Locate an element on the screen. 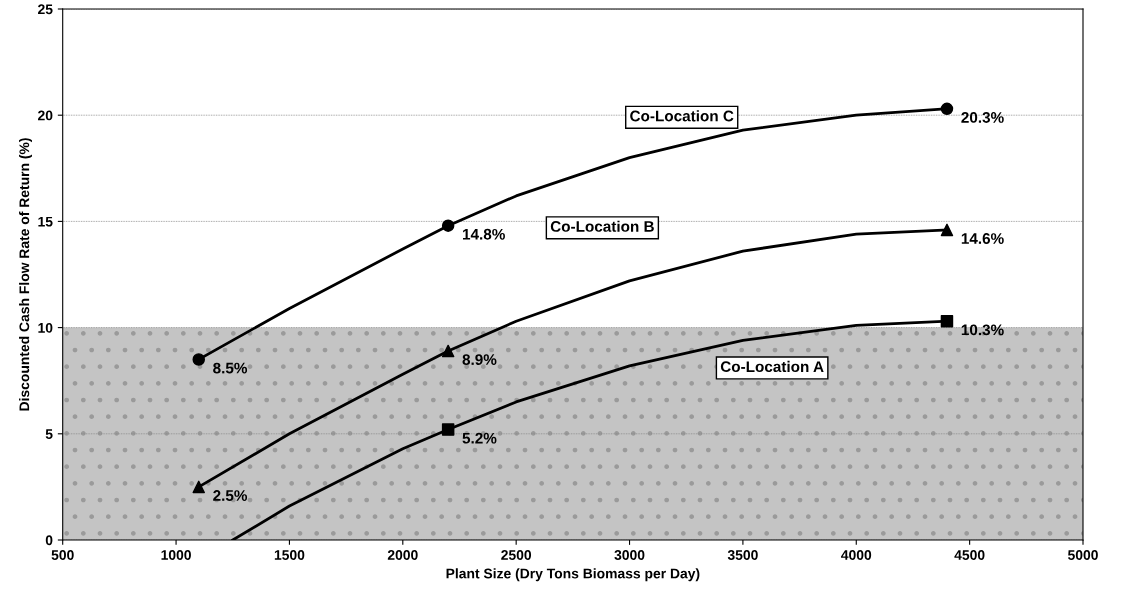 The height and width of the screenshot is (600, 1140). data-label: 10.3% is located at coordinates (982, 330).